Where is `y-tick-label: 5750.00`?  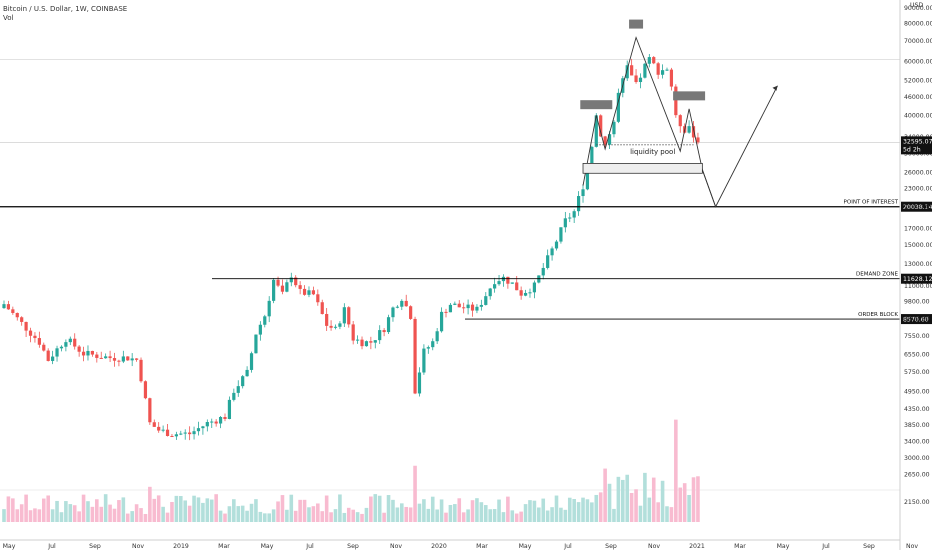
y-tick-label: 5750.00 is located at coordinates (917, 372).